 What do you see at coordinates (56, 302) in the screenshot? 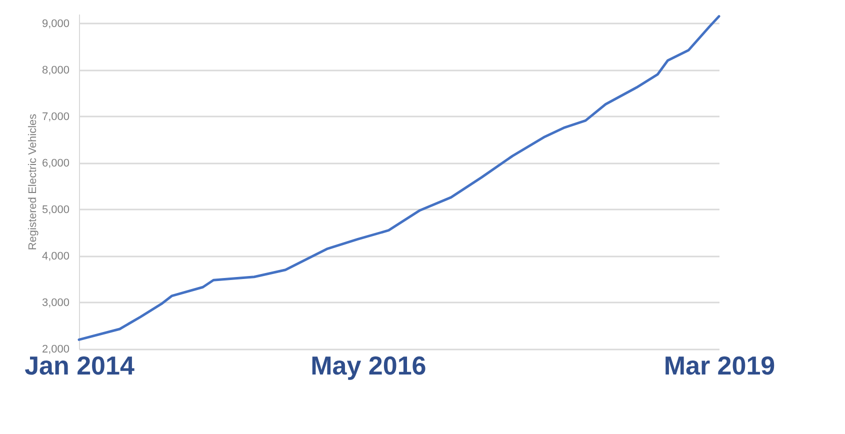
I see `y-tick-label: 3,000` at bounding box center [56, 302].